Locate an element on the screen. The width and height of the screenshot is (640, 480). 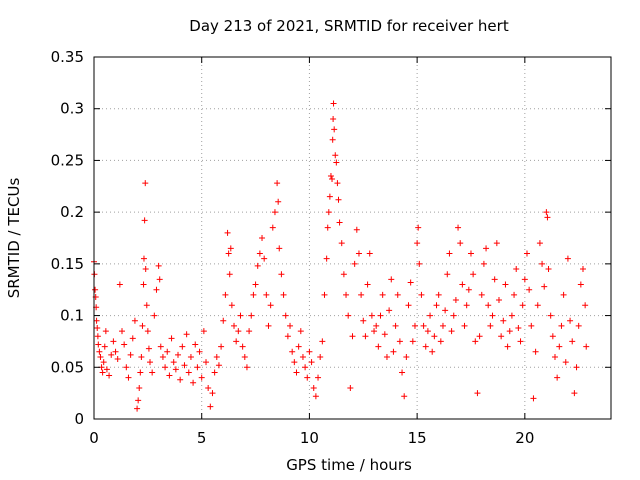
y-tick-label: 0 is located at coordinates (79, 419).